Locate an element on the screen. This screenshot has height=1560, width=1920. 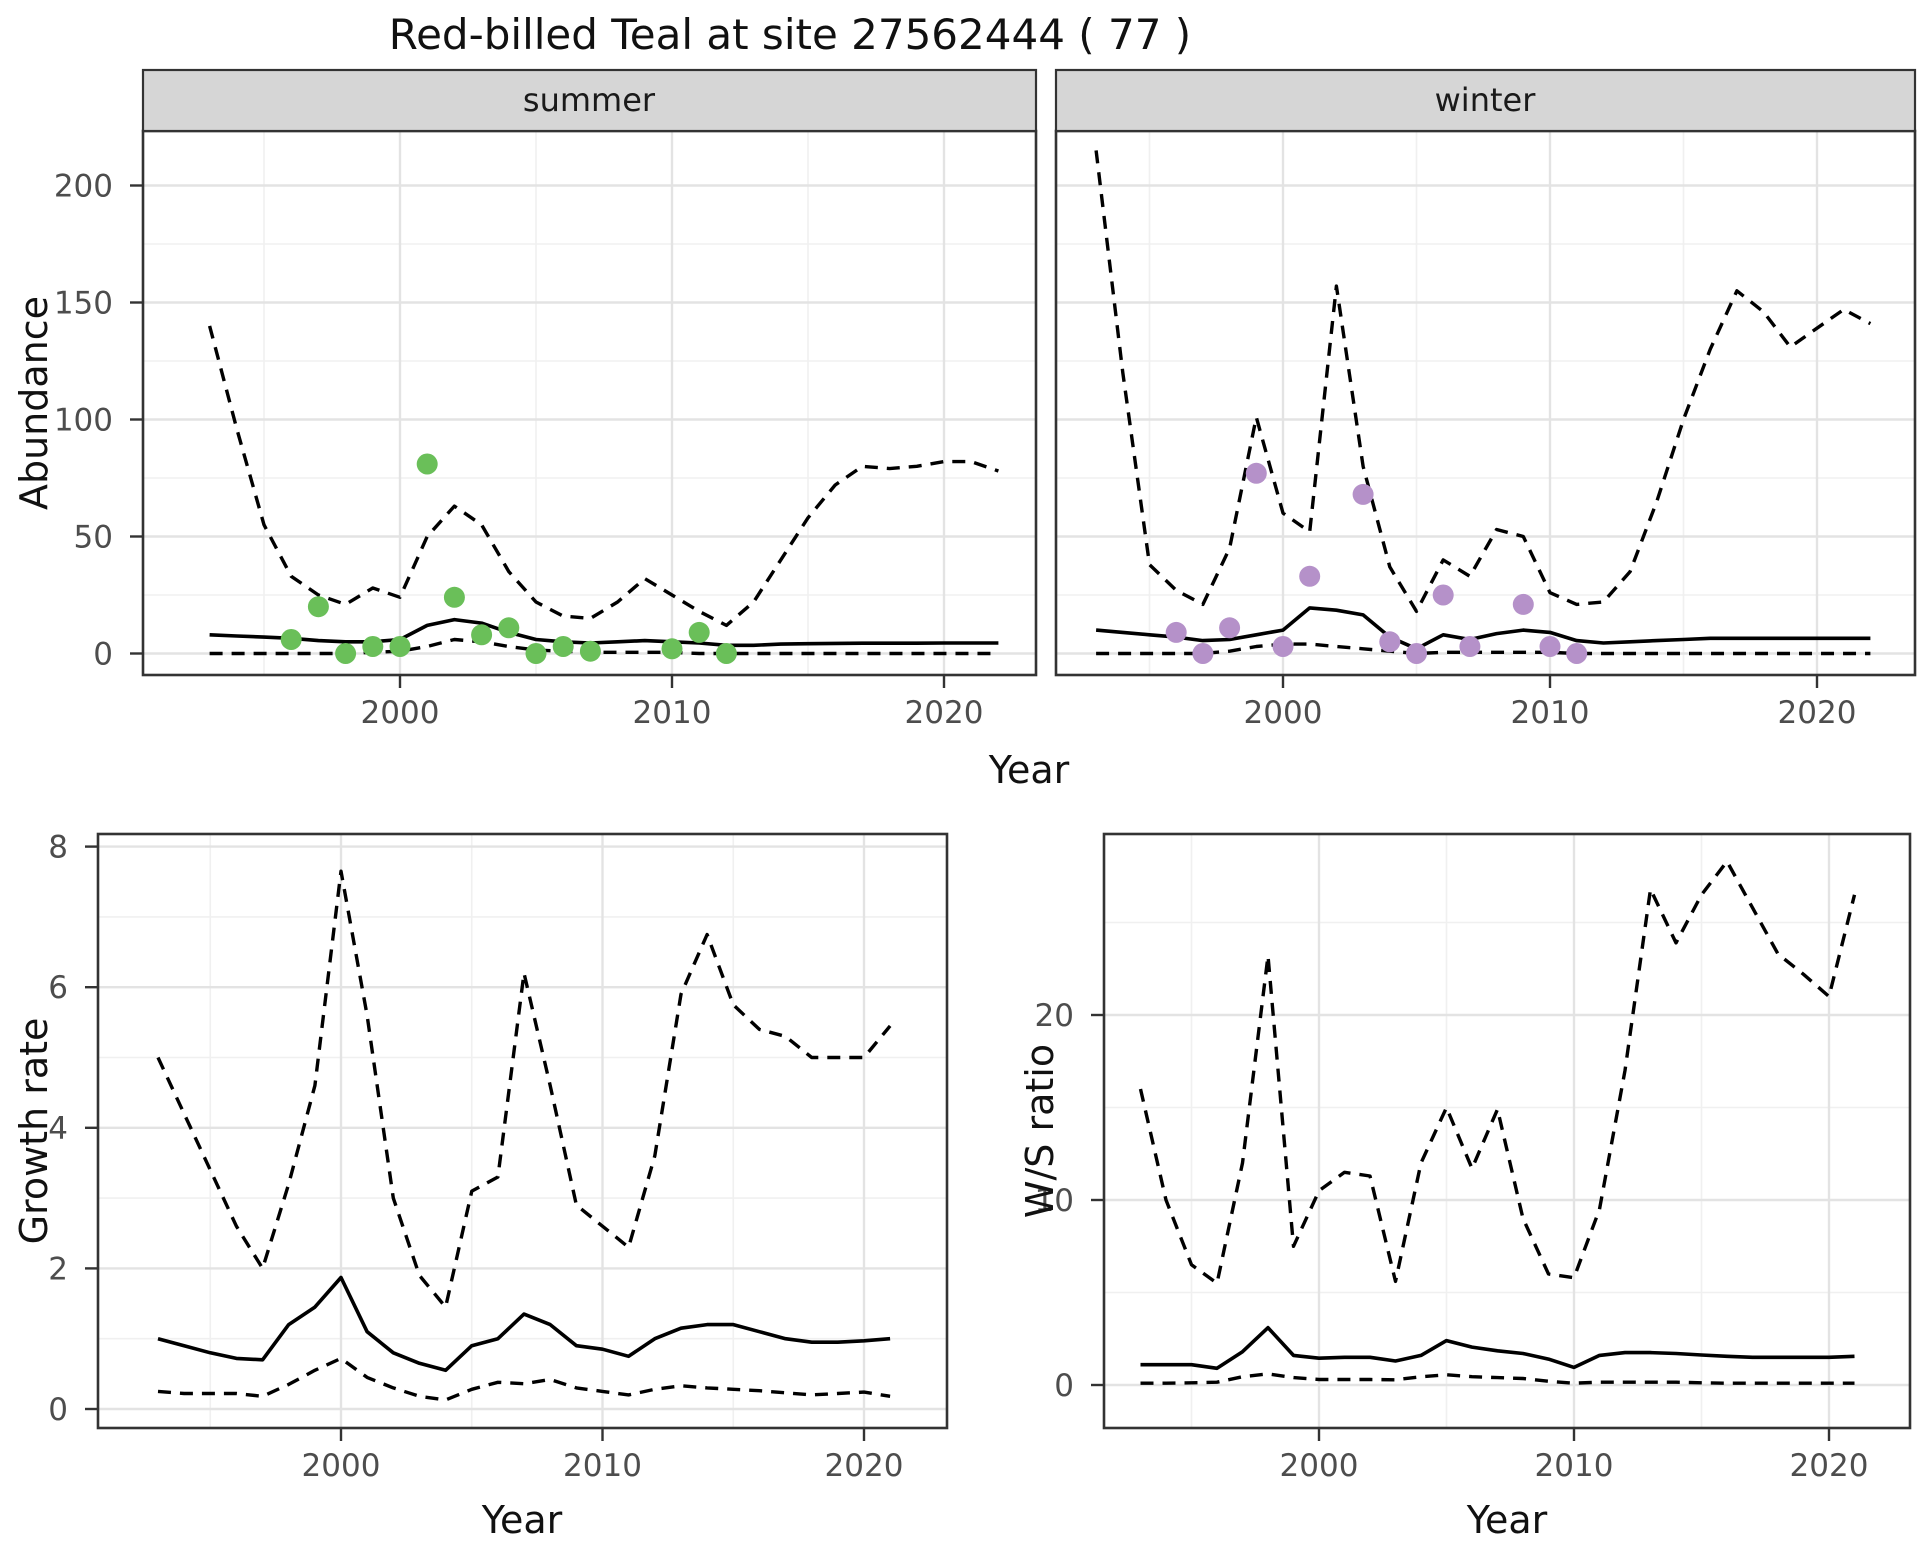
y-tick-label: 50 is located at coordinates (93, 538).